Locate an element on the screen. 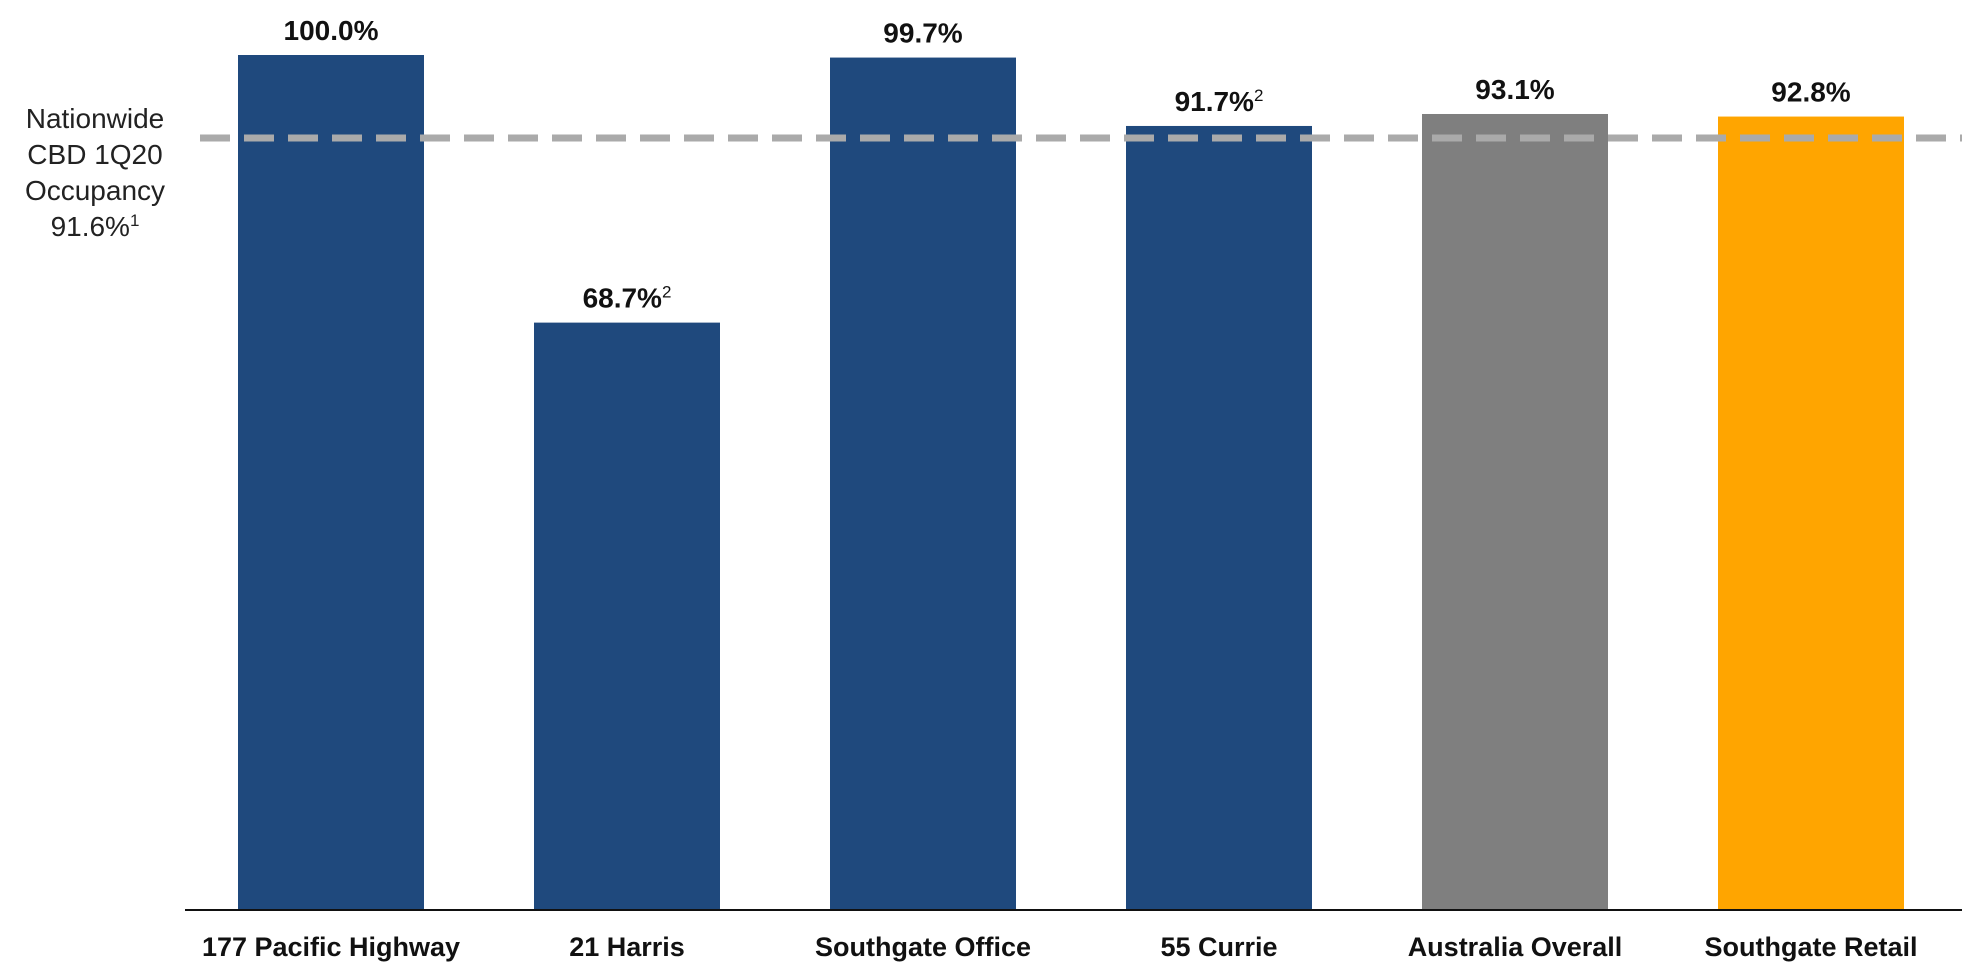  category-label-1: 21 Harris is located at coordinates (627, 947).